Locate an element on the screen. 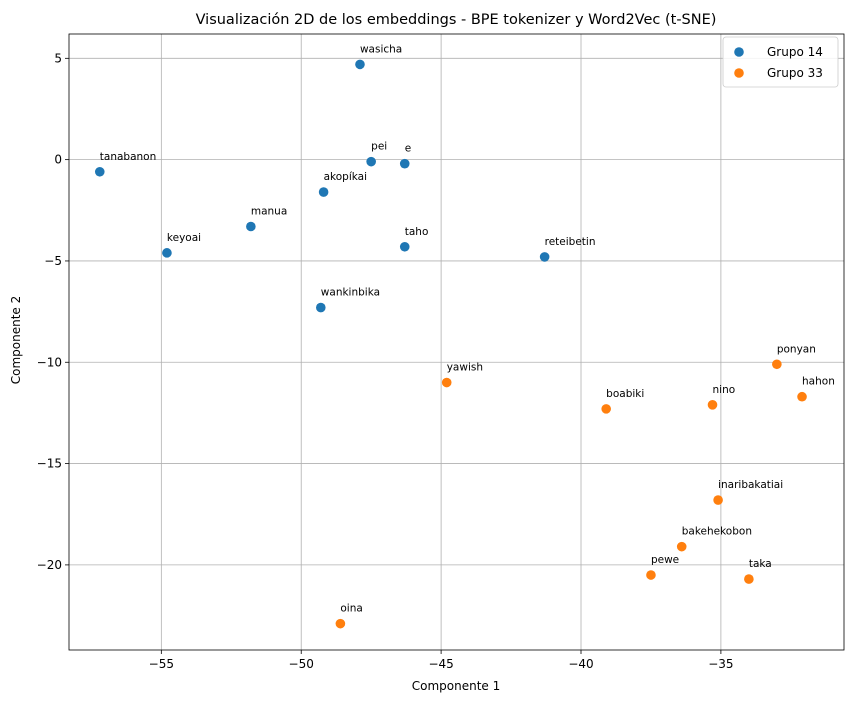 The image size is (857, 702). point-label-bakehekobon: bakehekobon is located at coordinates (717, 532).